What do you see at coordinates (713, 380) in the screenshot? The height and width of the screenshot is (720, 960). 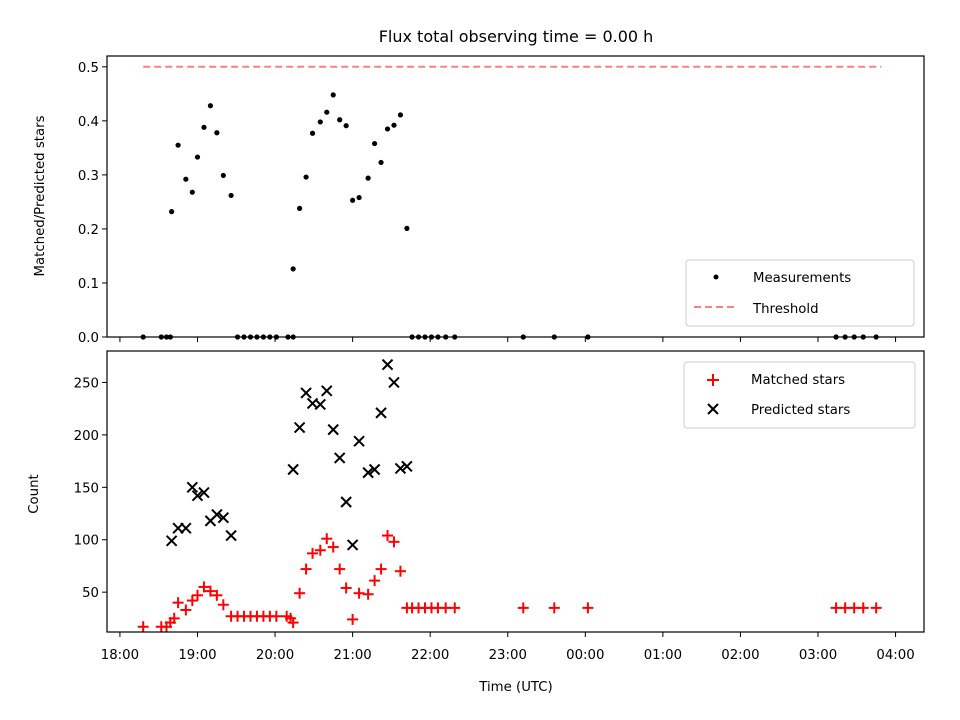 I see `legend-matched-marker` at bounding box center [713, 380].